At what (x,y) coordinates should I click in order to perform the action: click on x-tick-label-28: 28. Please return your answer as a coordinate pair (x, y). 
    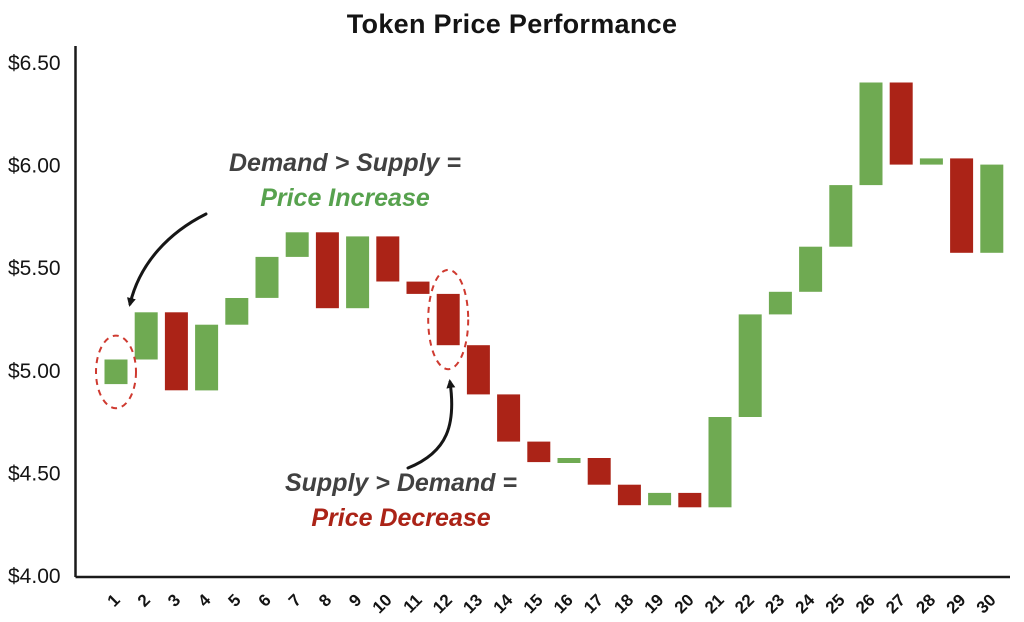
    Looking at the image, I should click on (925, 603).